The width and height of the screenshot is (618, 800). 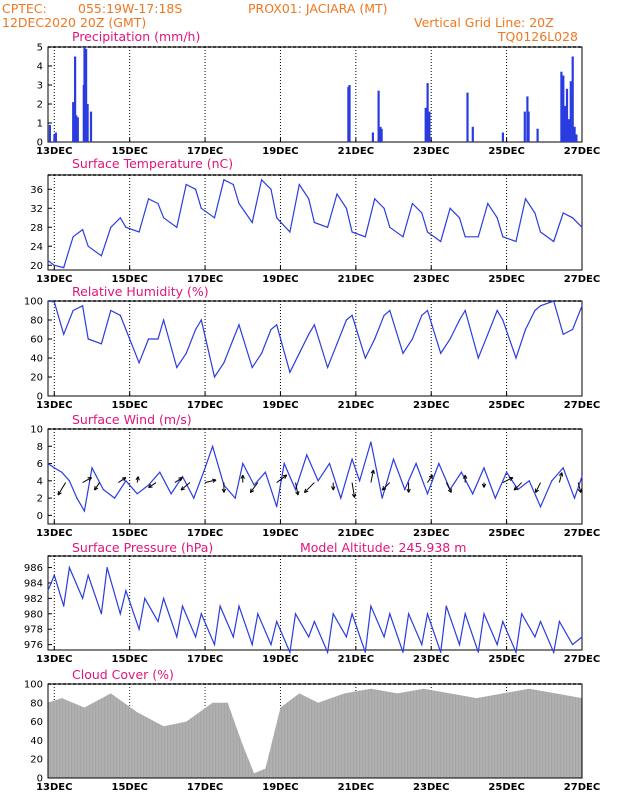 What do you see at coordinates (318, 8) in the screenshot?
I see `header-station: PROX01: JACIARA (MT)` at bounding box center [318, 8].